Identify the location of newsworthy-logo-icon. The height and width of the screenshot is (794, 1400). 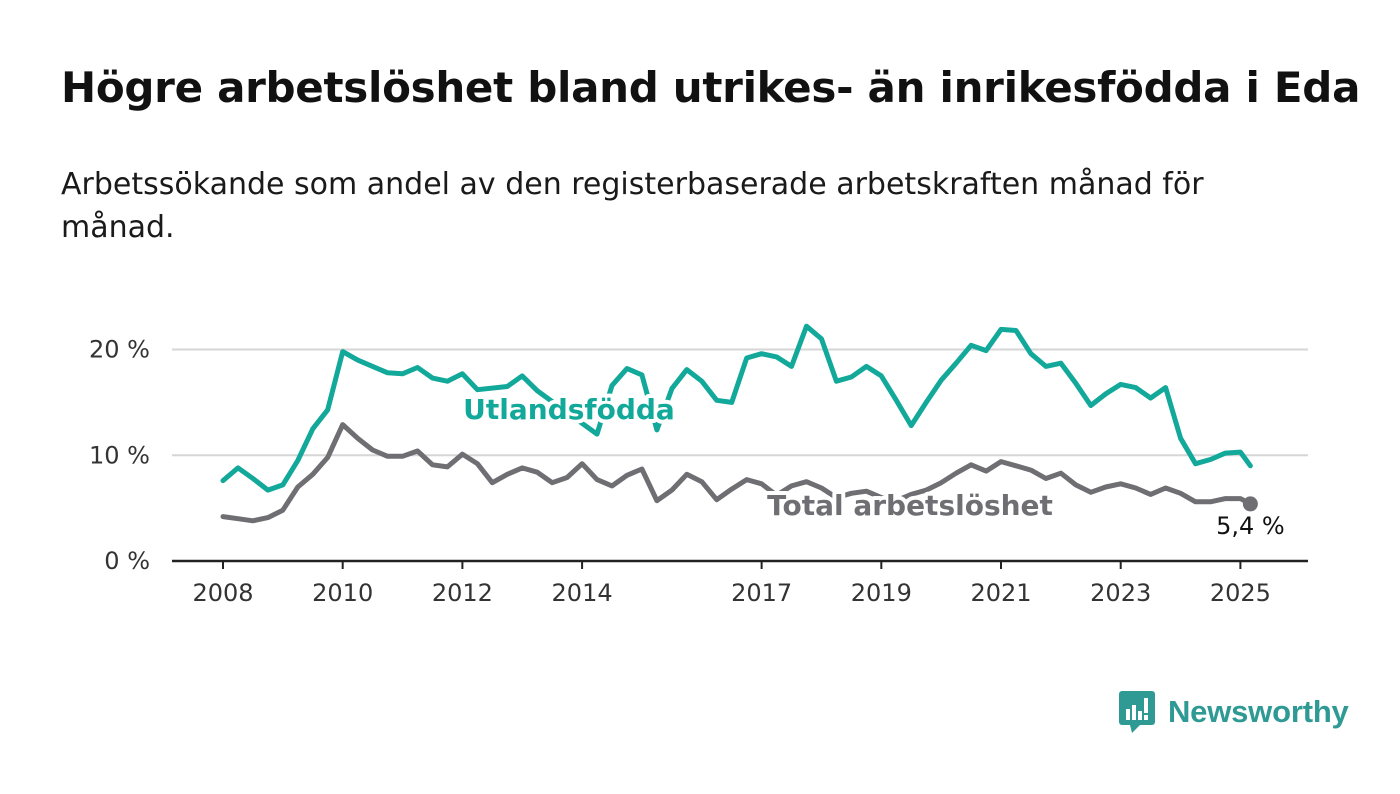
(1137, 712).